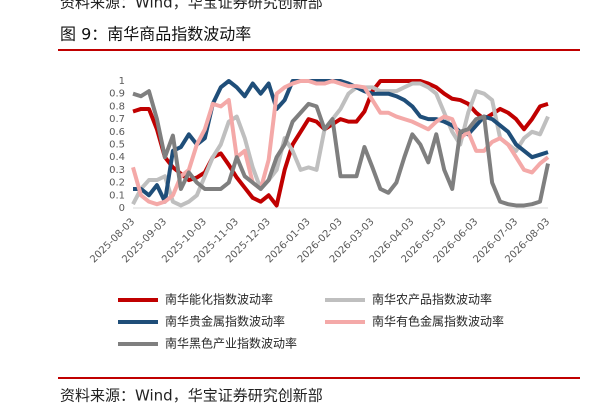 This screenshot has height=418, width=614. I want to click on y-tick-label: 0.4, so click(117, 157).